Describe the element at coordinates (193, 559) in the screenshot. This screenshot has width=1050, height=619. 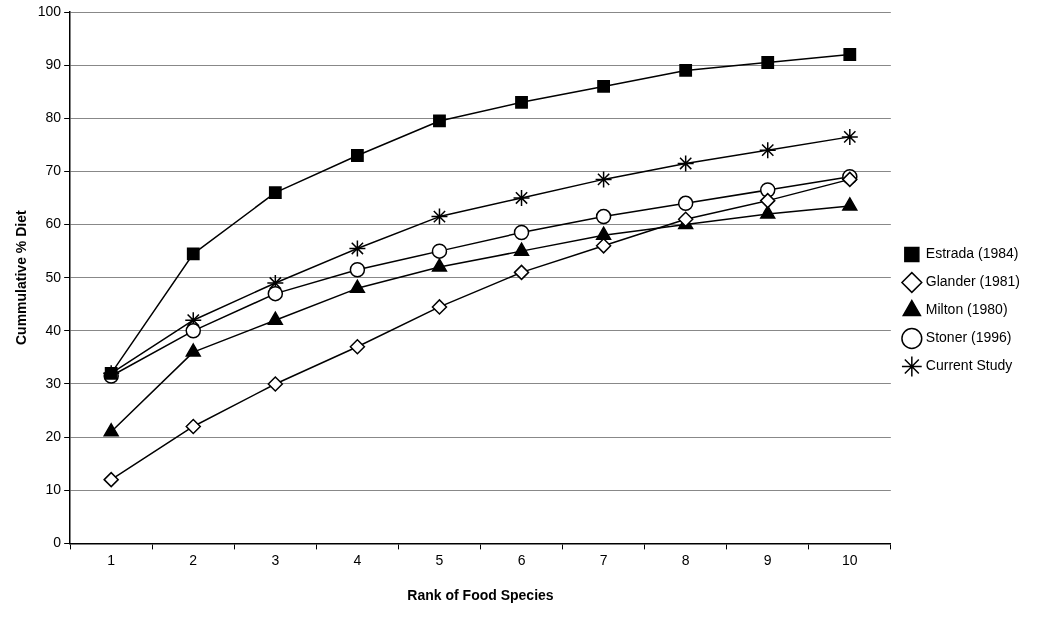
I see `x-tick-label: 2` at that location.